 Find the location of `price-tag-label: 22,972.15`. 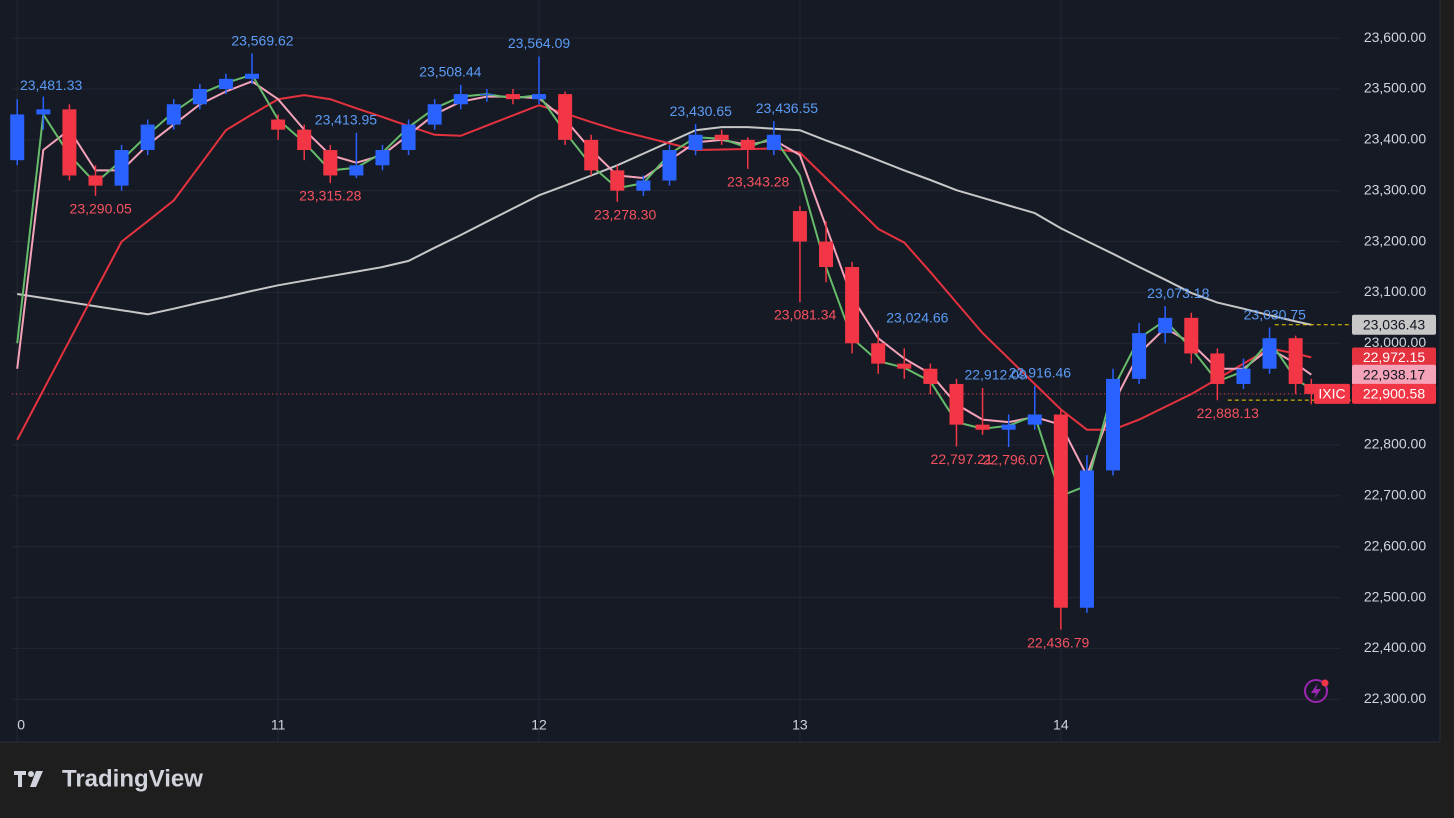

price-tag-label: 22,972.15 is located at coordinates (1394, 357).